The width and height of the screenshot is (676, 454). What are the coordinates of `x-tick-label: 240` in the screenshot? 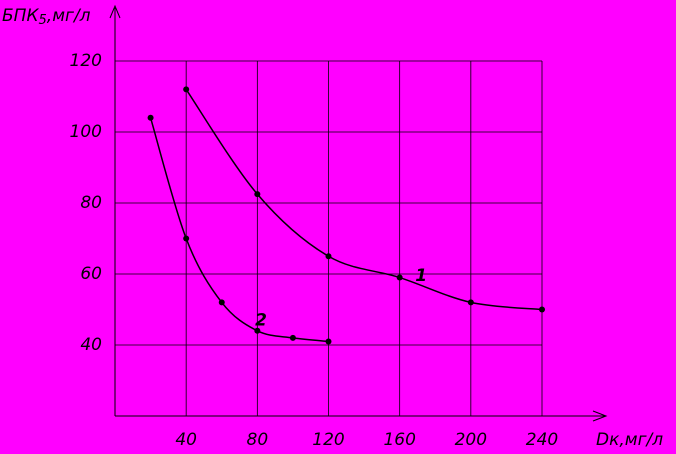 It's located at (542, 440).